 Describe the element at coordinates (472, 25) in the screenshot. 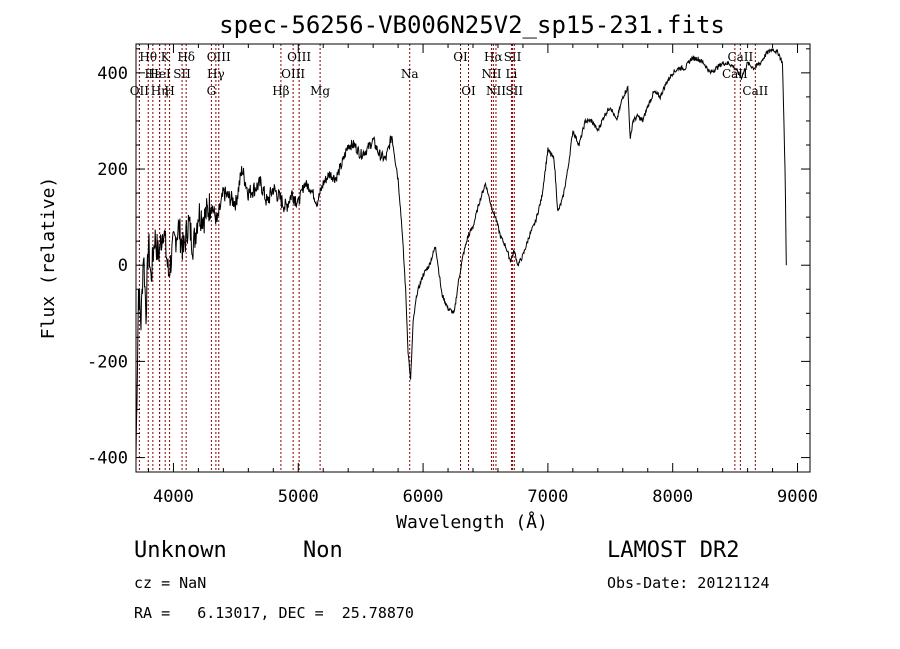

I see `chart-title: spec-56256-VB006N25V2_sp15-231.fits` at that location.